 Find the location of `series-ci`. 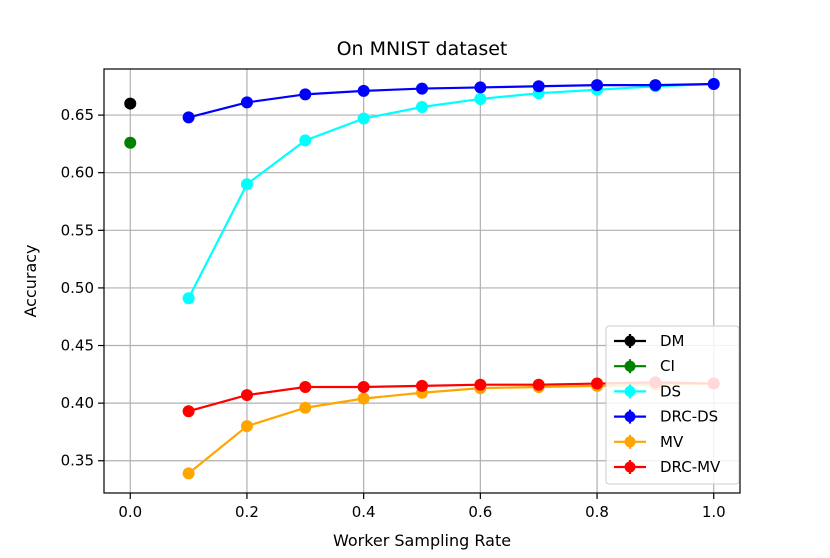

series-ci is located at coordinates (130, 142).